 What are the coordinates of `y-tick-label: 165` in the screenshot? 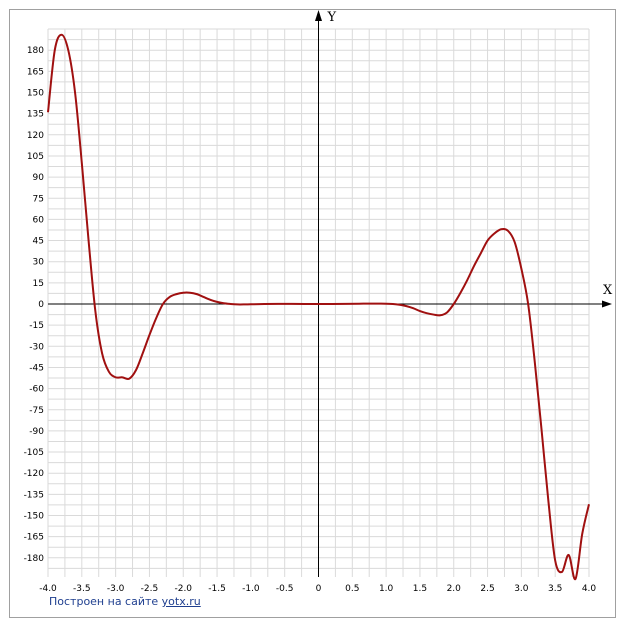 It's located at (35, 72).